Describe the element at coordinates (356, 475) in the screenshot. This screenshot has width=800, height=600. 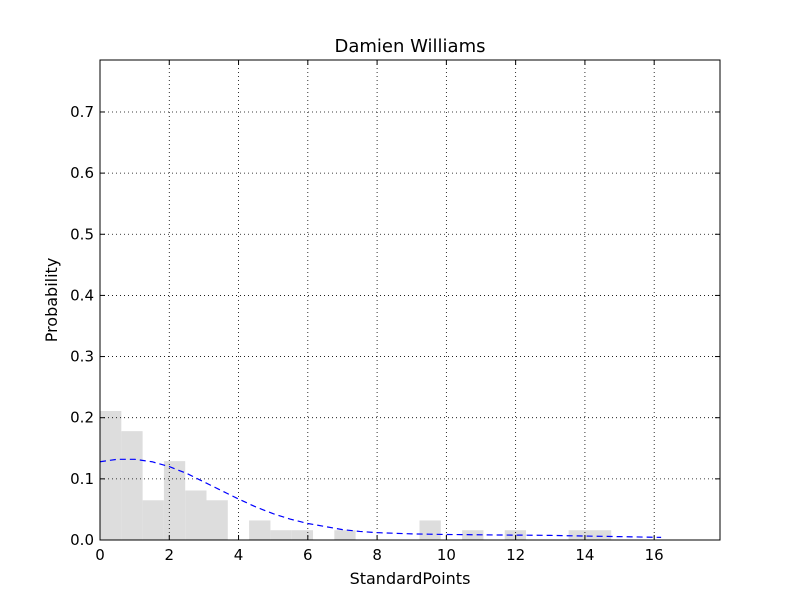
I see `histogram-bars` at that location.